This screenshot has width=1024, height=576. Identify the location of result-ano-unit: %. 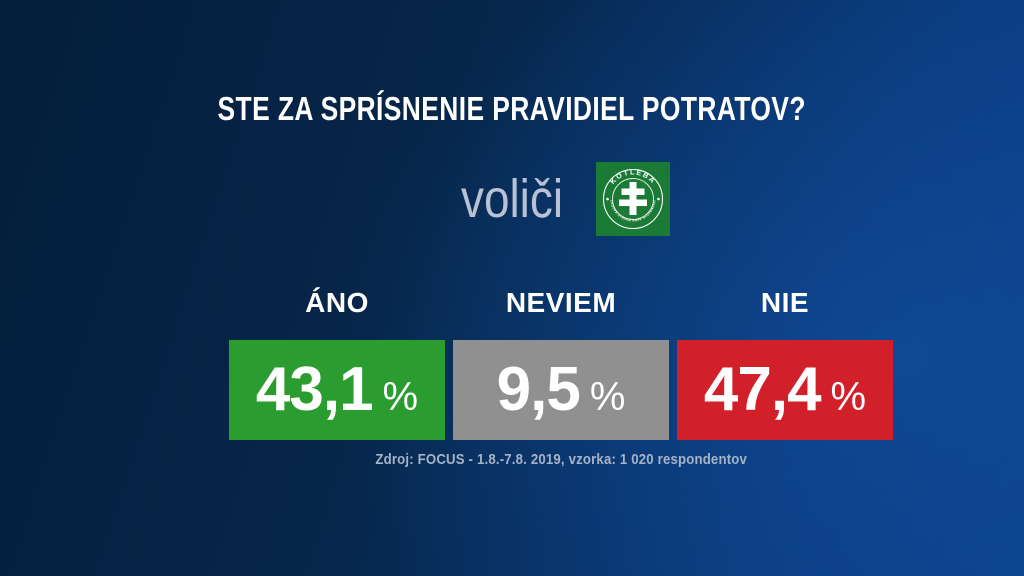
(400, 397).